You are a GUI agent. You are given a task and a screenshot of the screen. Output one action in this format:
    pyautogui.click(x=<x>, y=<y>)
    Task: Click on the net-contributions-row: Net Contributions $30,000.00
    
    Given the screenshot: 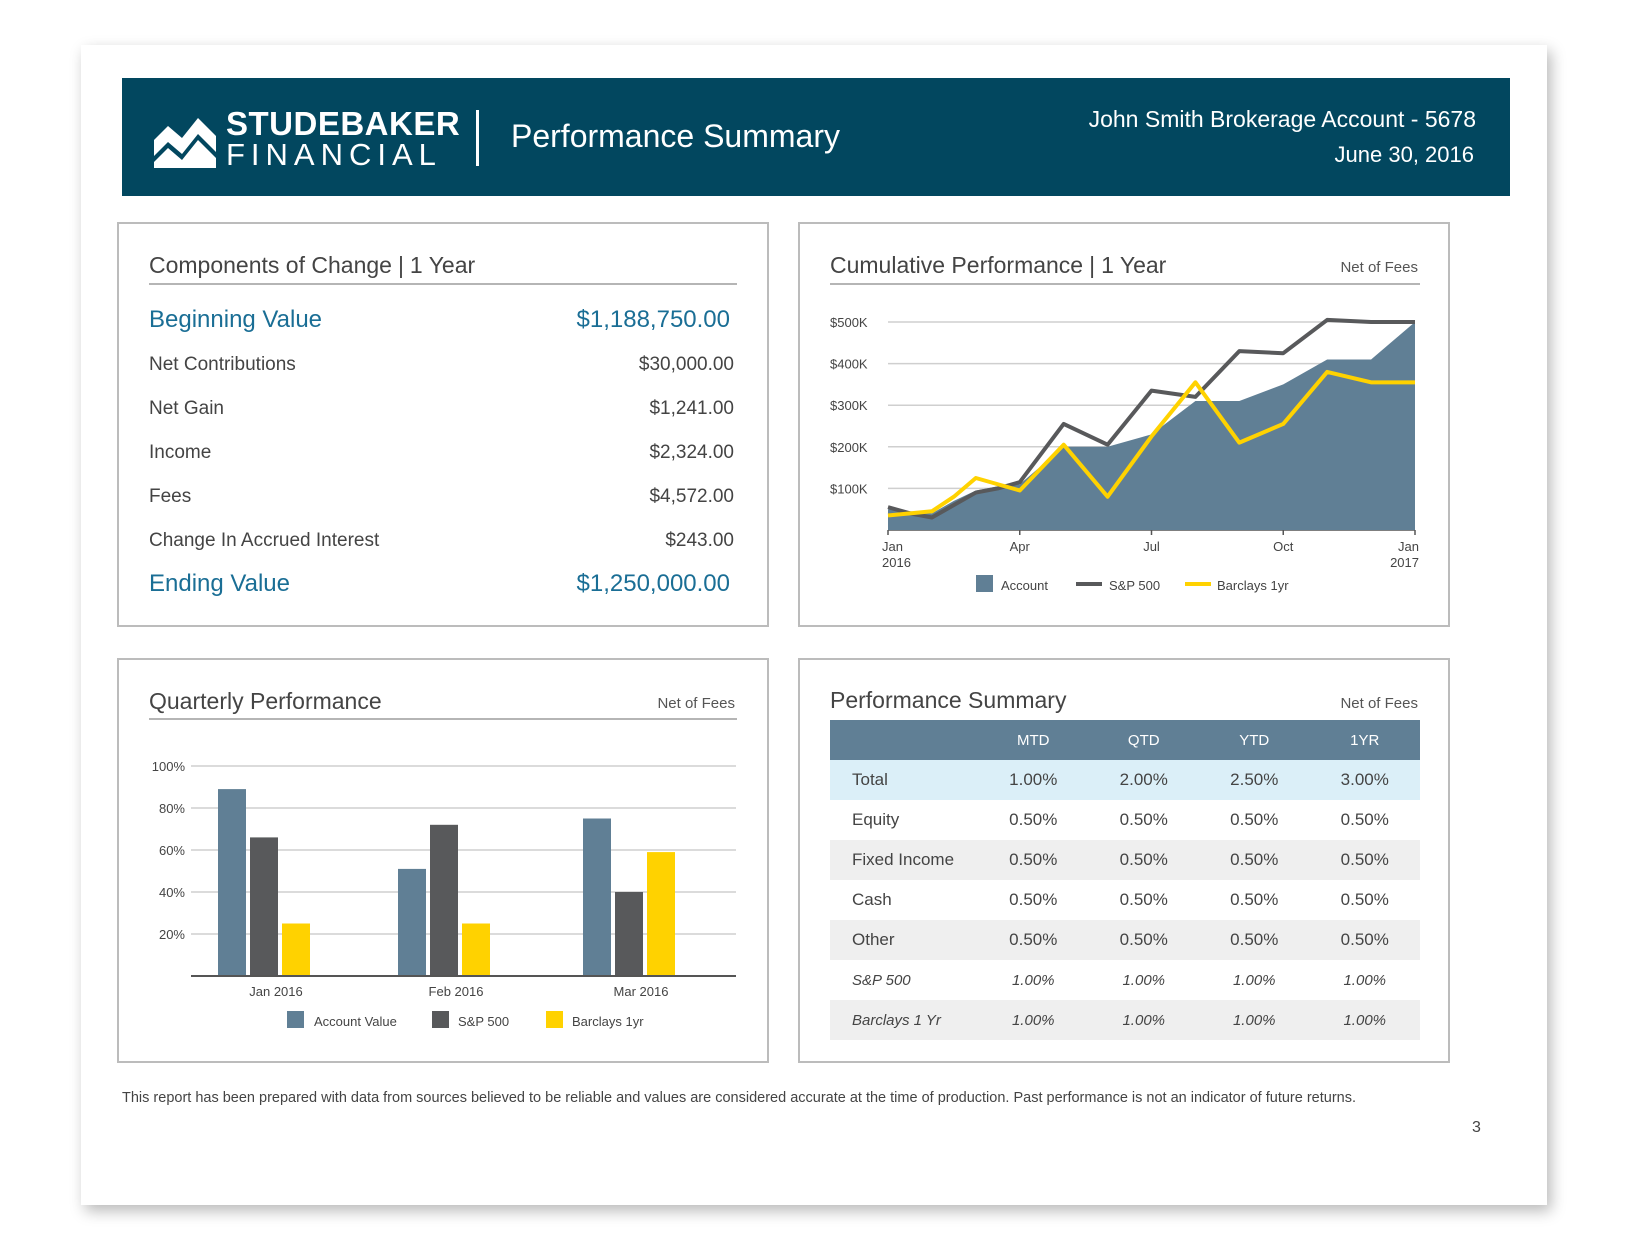 What is the action you would take?
    pyautogui.click(x=441, y=369)
    